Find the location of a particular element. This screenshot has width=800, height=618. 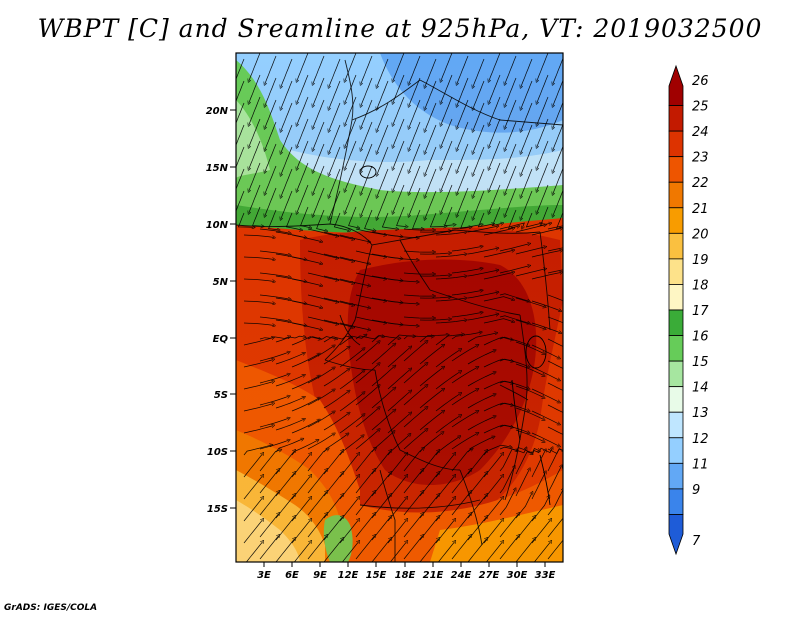

lat-tick-5N: 5N is located at coordinates (224, 282).